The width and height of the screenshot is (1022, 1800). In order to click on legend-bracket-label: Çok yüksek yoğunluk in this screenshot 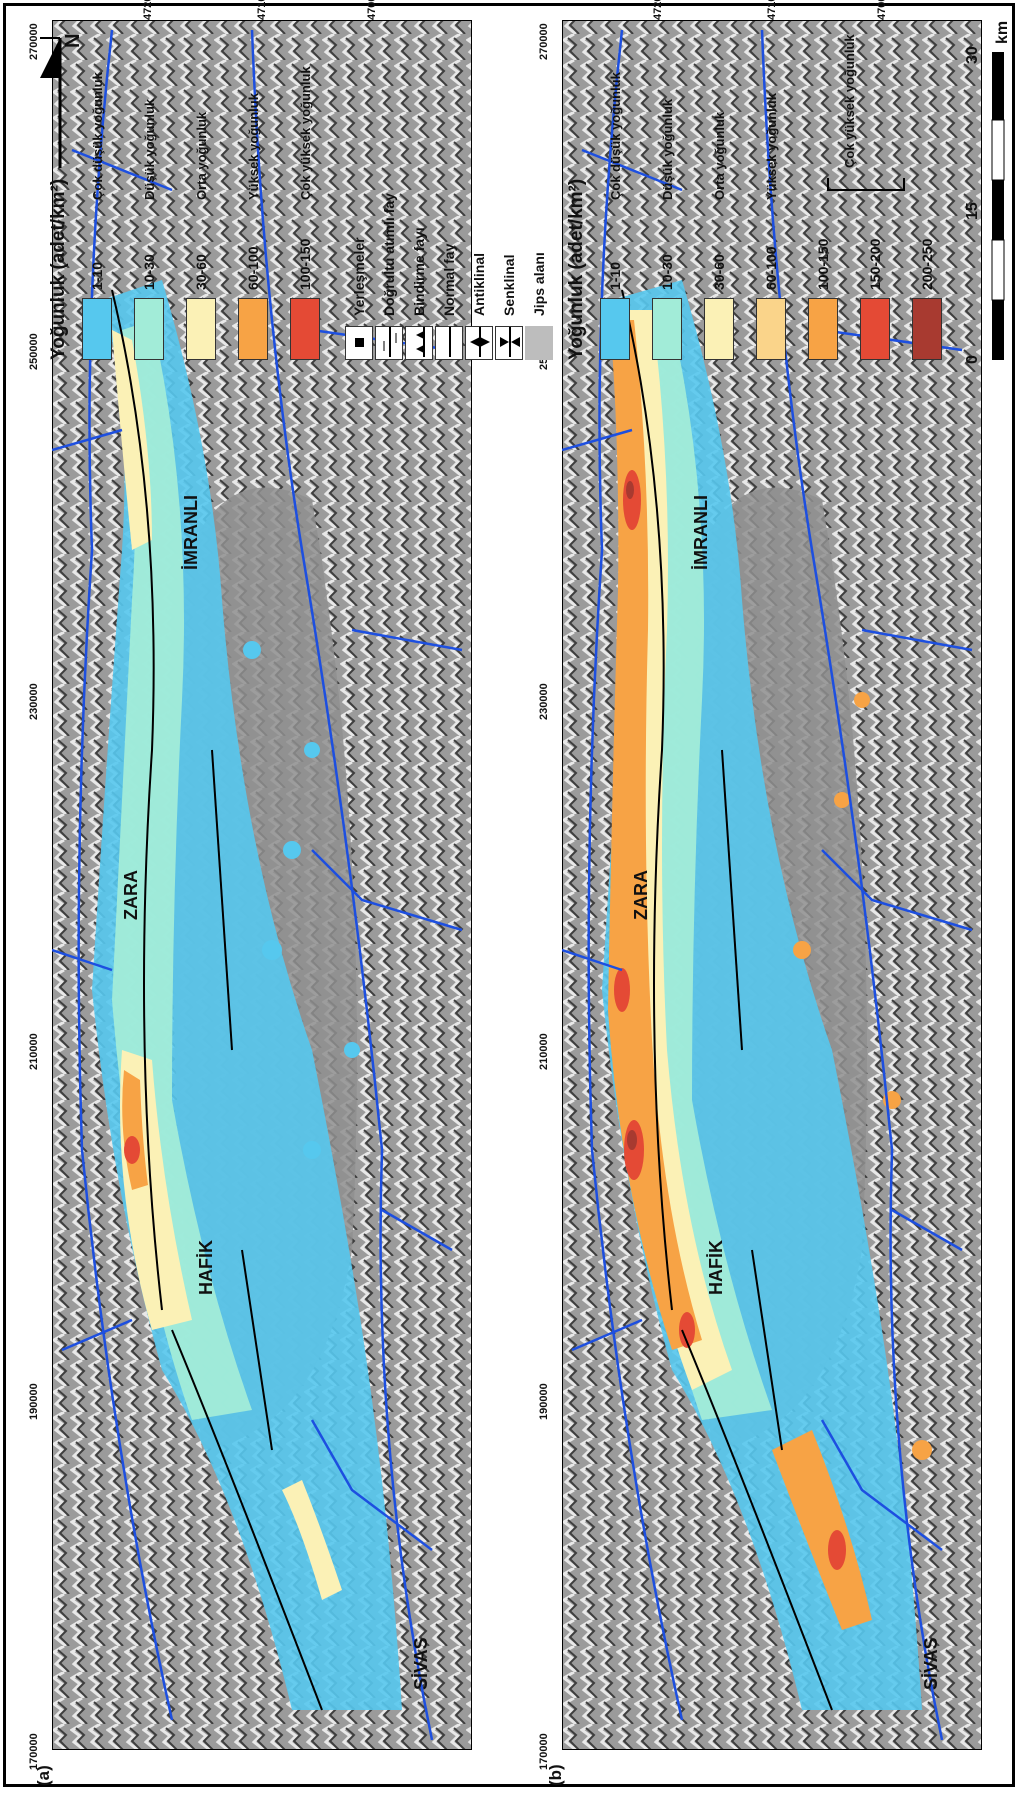, I will do `click(849, 101)`.